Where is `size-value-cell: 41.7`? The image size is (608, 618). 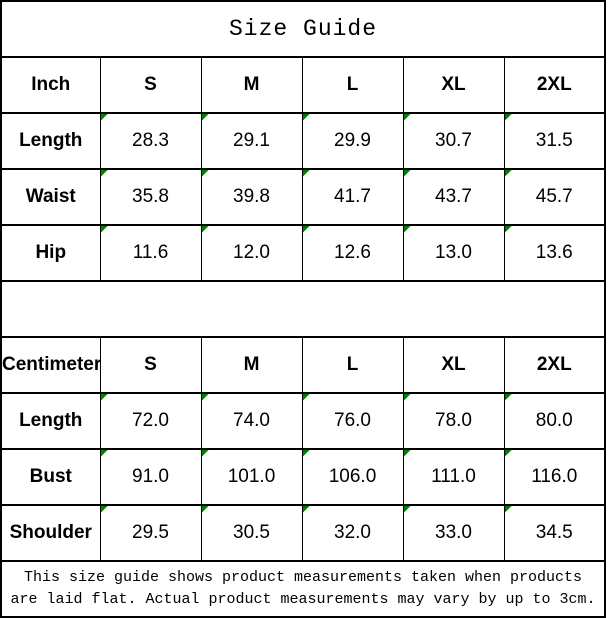
size-value-cell: 41.7 is located at coordinates (352, 197).